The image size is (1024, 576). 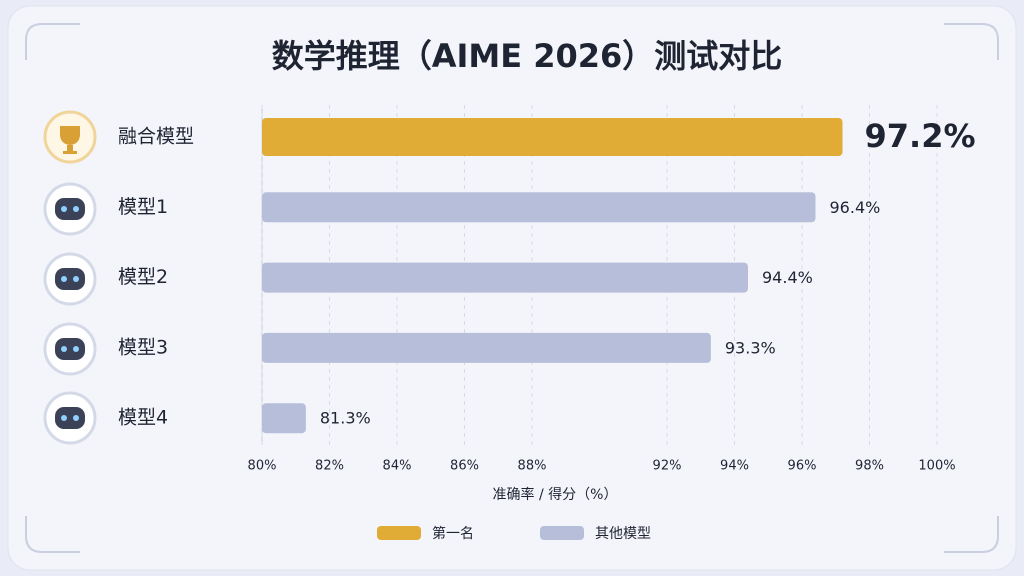 What do you see at coordinates (555, 494) in the screenshot?
I see `x-axis-label: 准确率 / 得分（%）` at bounding box center [555, 494].